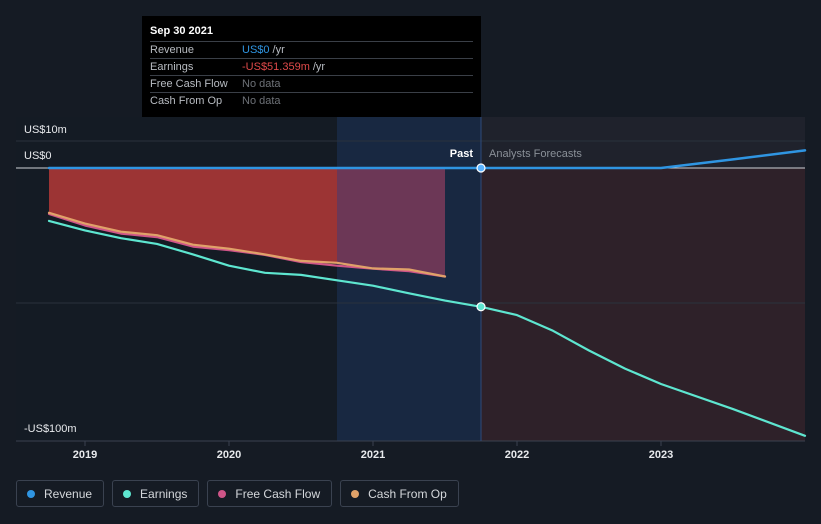  What do you see at coordinates (181, 31) in the screenshot?
I see `tooltip-date: Sep 30 2021` at bounding box center [181, 31].